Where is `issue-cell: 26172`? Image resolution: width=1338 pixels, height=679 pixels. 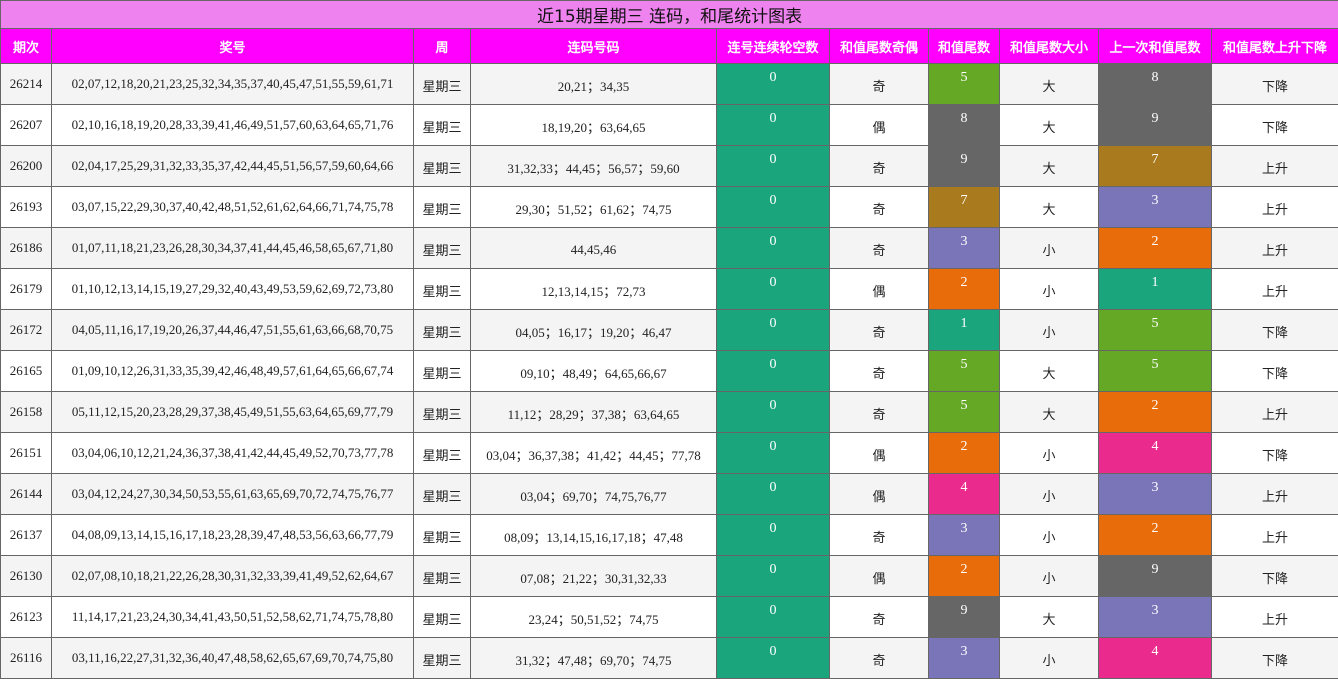
issue-cell: 26172 is located at coordinates (26, 330).